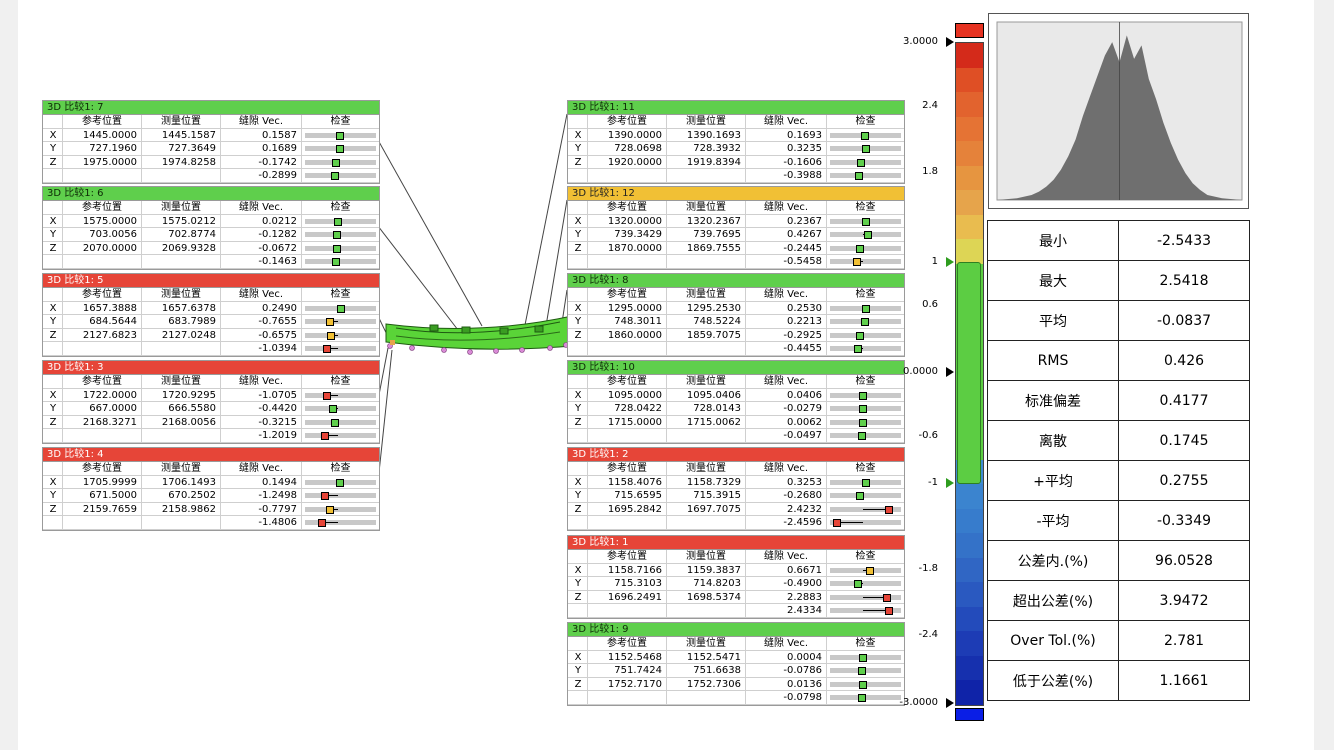  I want to click on value-cell: 683.7989, so click(181, 322).